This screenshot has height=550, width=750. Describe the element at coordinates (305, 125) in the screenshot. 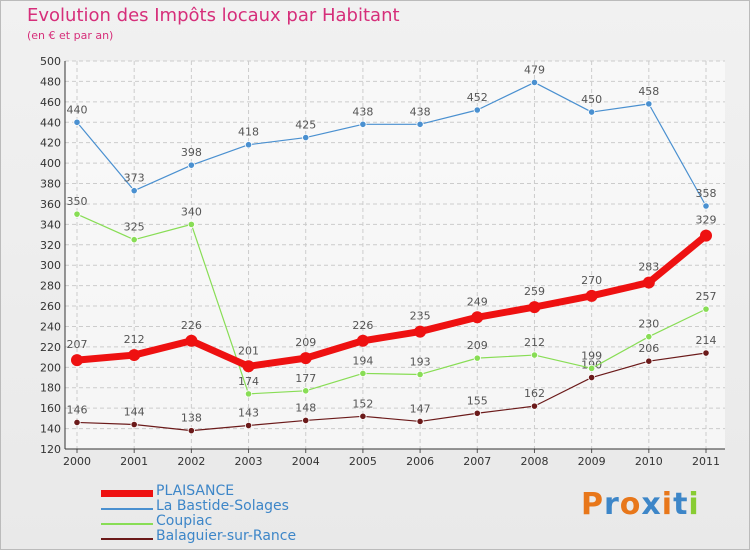

I see `data-label: 425` at that location.